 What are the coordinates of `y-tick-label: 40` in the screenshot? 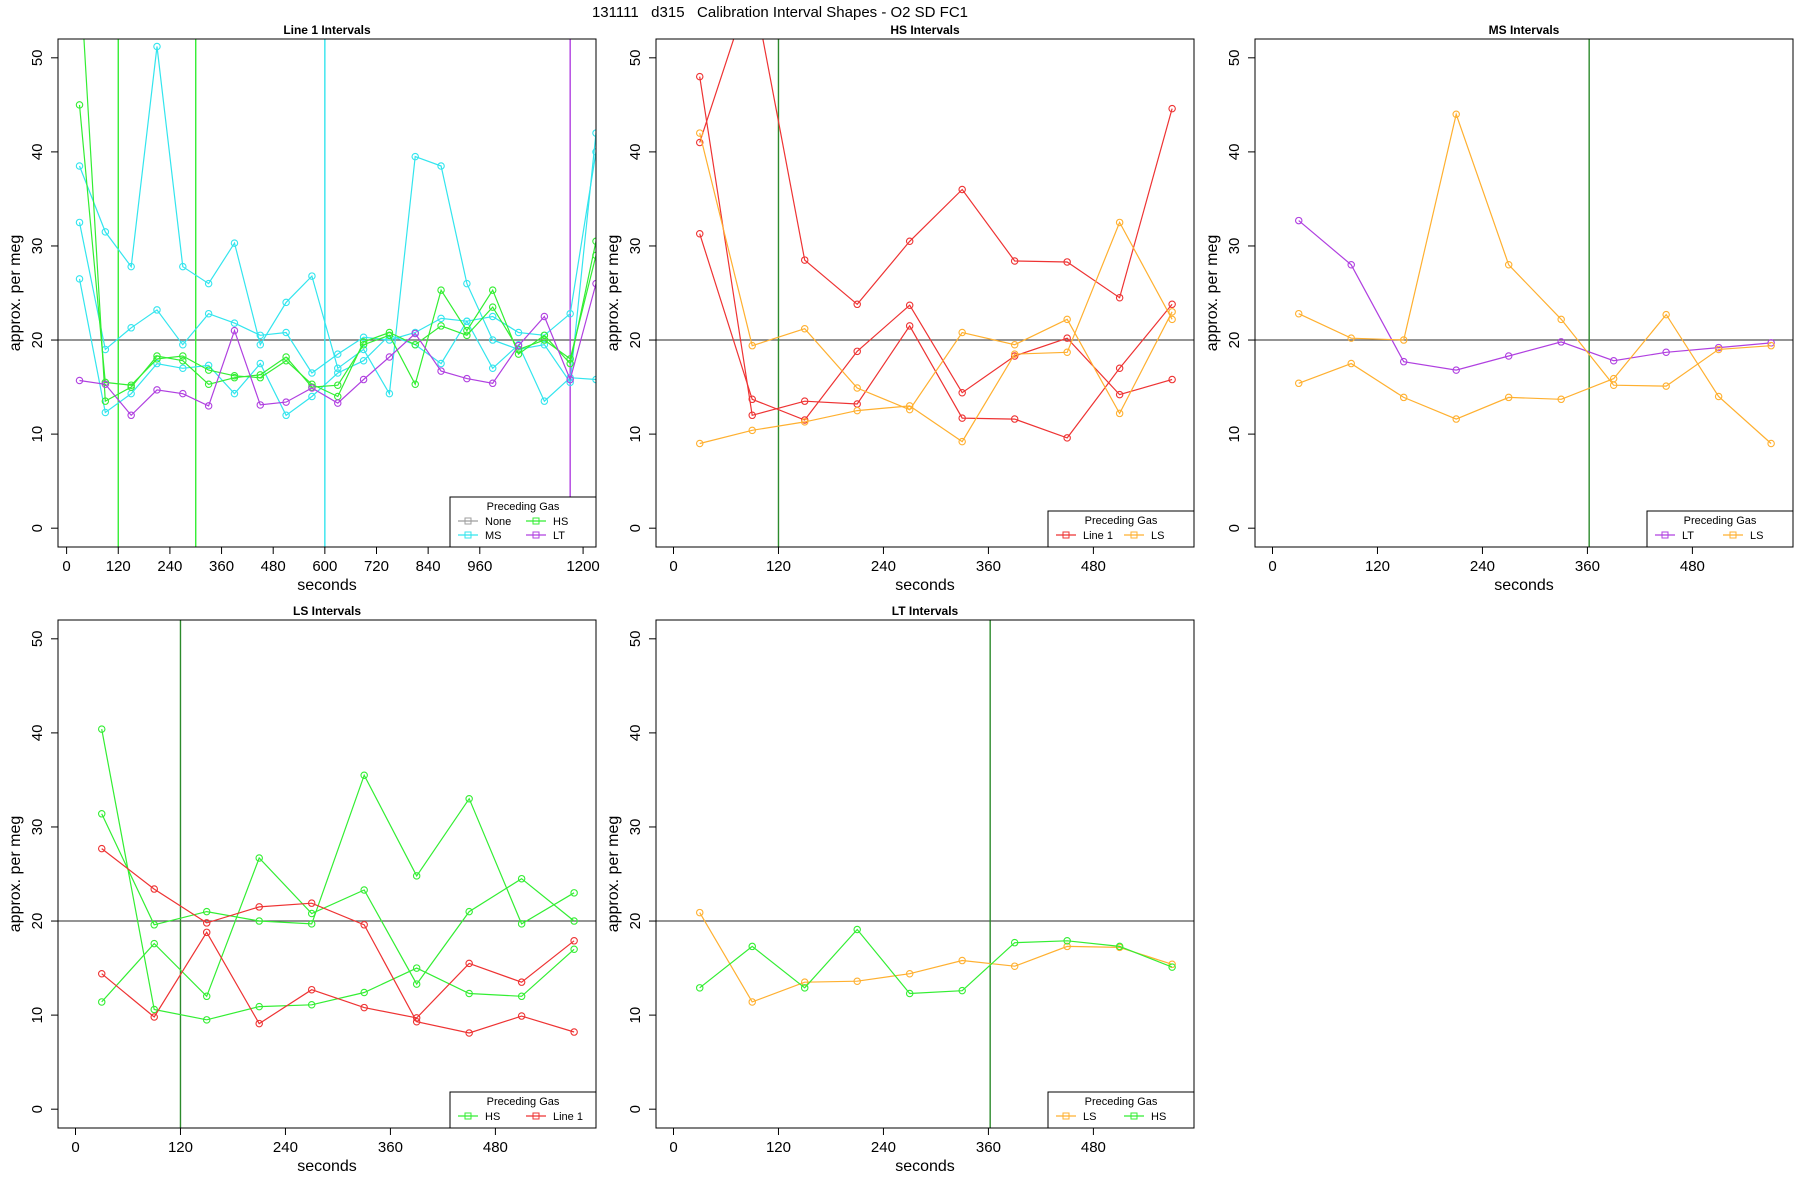 It's located at (37, 733).